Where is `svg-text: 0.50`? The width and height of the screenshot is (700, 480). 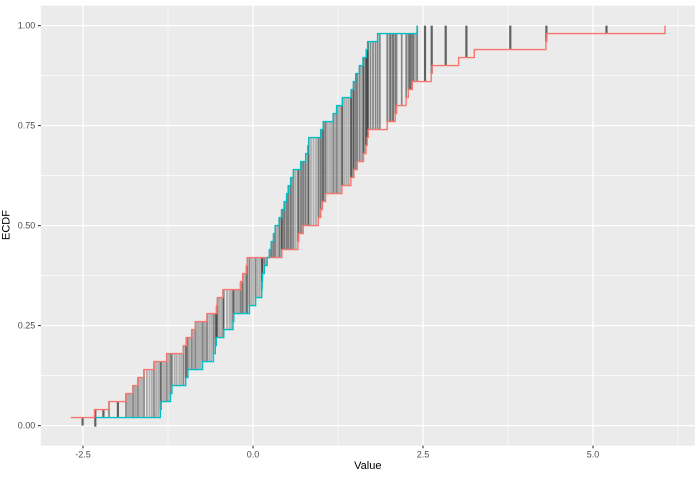 svg-text: 0.50 is located at coordinates (27, 225).